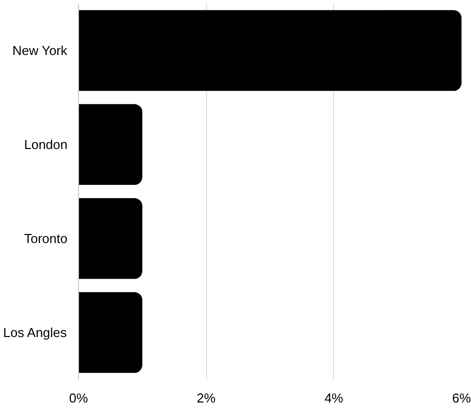 This screenshot has width=471, height=408. What do you see at coordinates (461, 398) in the screenshot?
I see `x-tick-label: 6%` at bounding box center [461, 398].